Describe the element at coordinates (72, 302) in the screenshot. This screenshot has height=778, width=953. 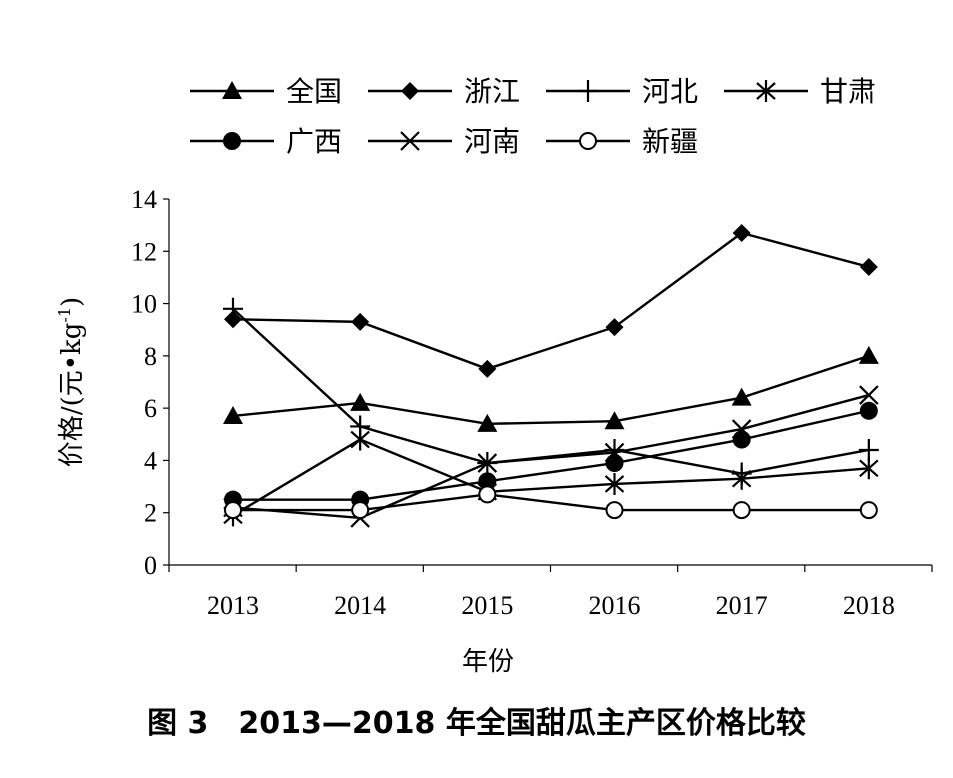
I see `y-axis-title-close: )` at that location.